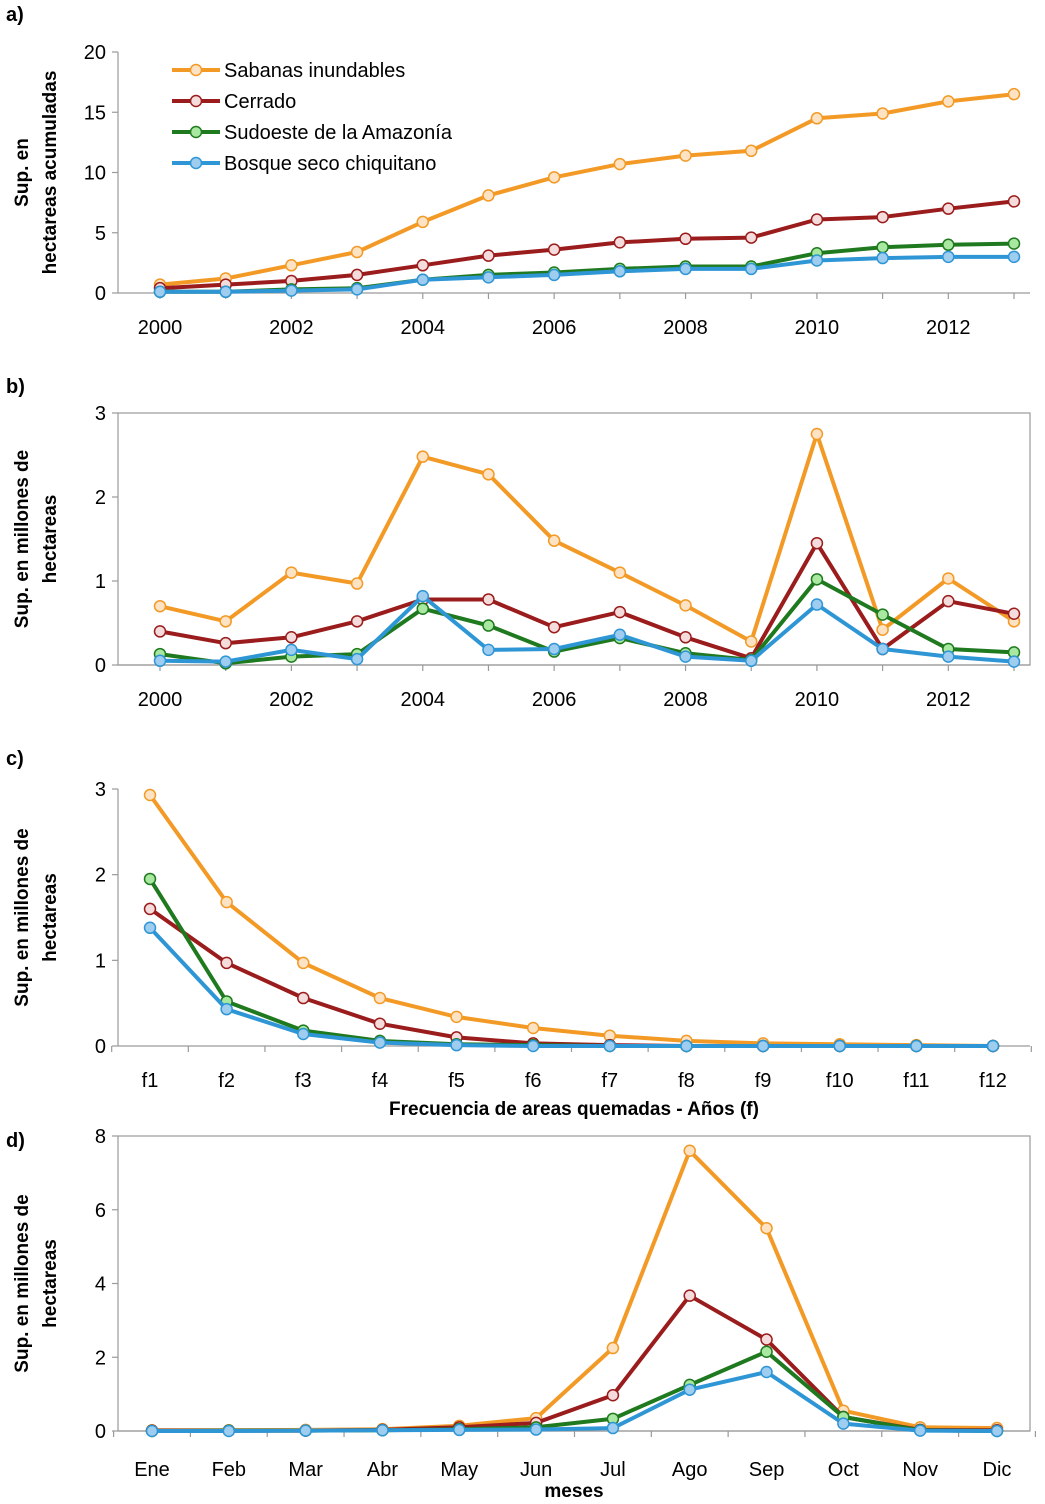 Image resolution: width=1045 pixels, height=1504 pixels. What do you see at coordinates (916, 1081) in the screenshot?
I see `x-tick-label: f11` at bounding box center [916, 1081].